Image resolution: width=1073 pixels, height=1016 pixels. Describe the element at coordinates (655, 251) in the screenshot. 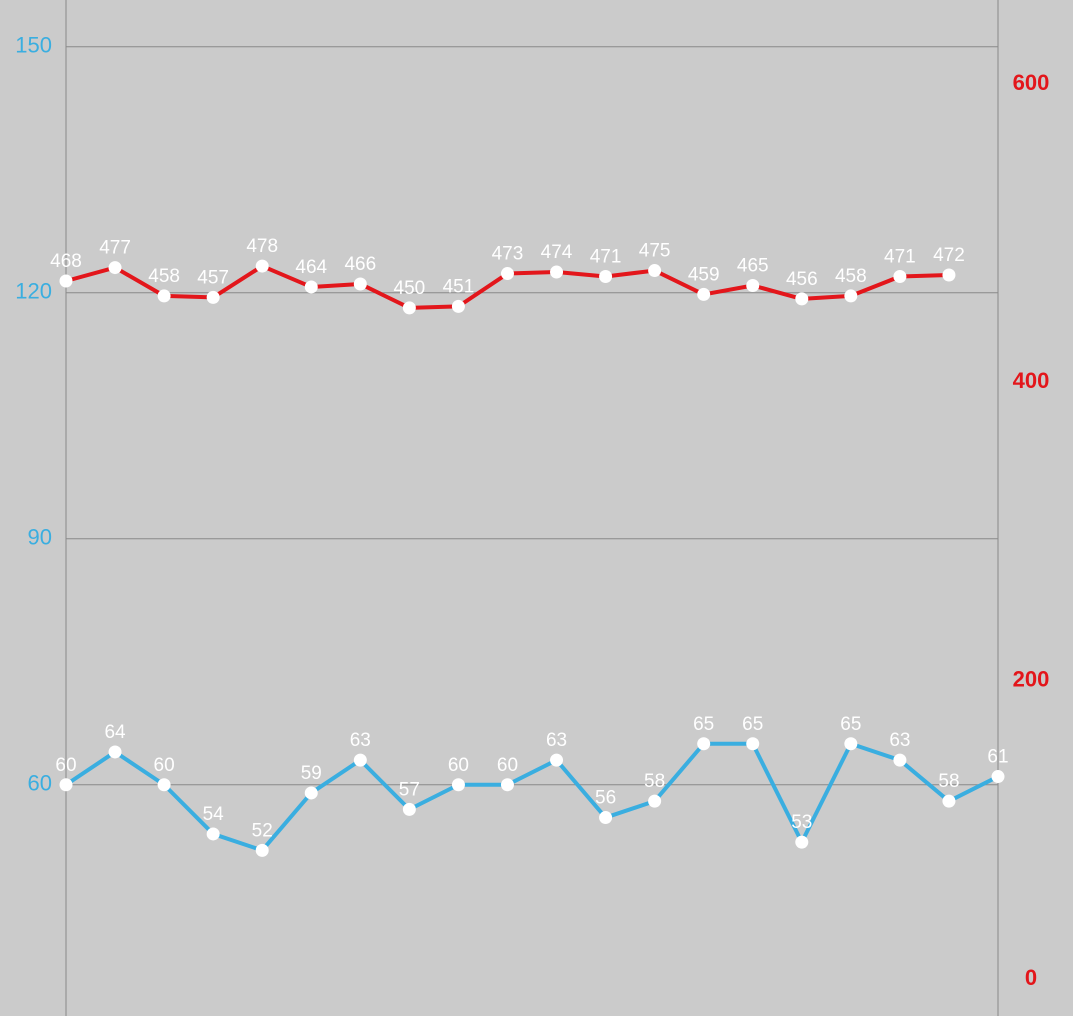

I see `data-label: 475` at that location.